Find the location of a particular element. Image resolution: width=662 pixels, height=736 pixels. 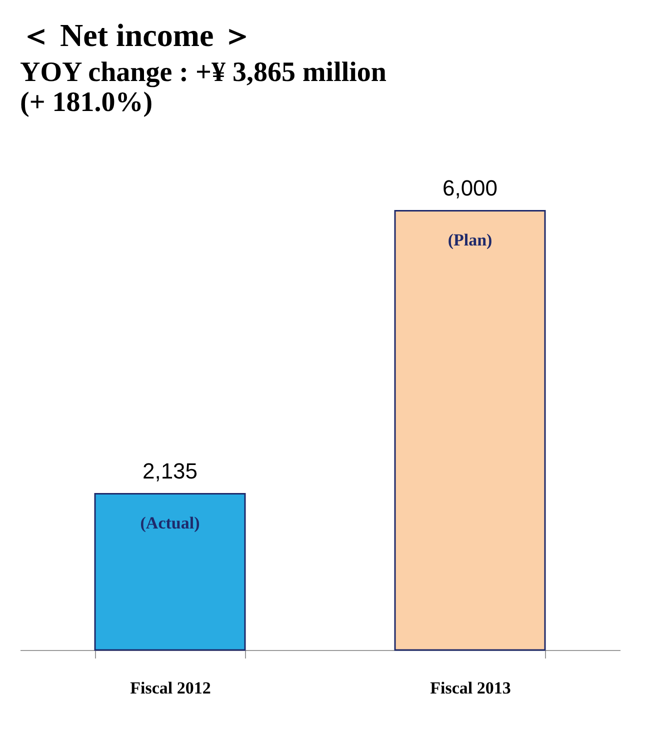

annotation: (Actual) is located at coordinates (170, 523).